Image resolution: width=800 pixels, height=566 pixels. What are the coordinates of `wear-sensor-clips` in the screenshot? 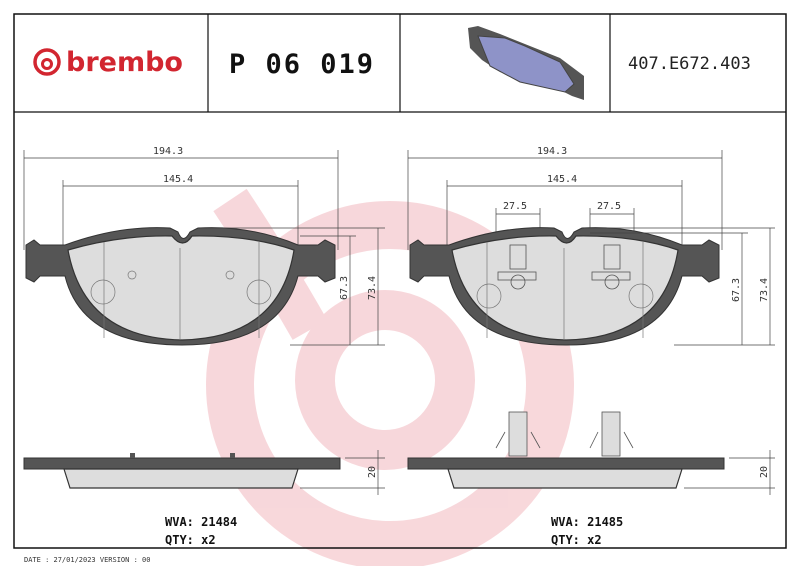 It's located at (564, 434).